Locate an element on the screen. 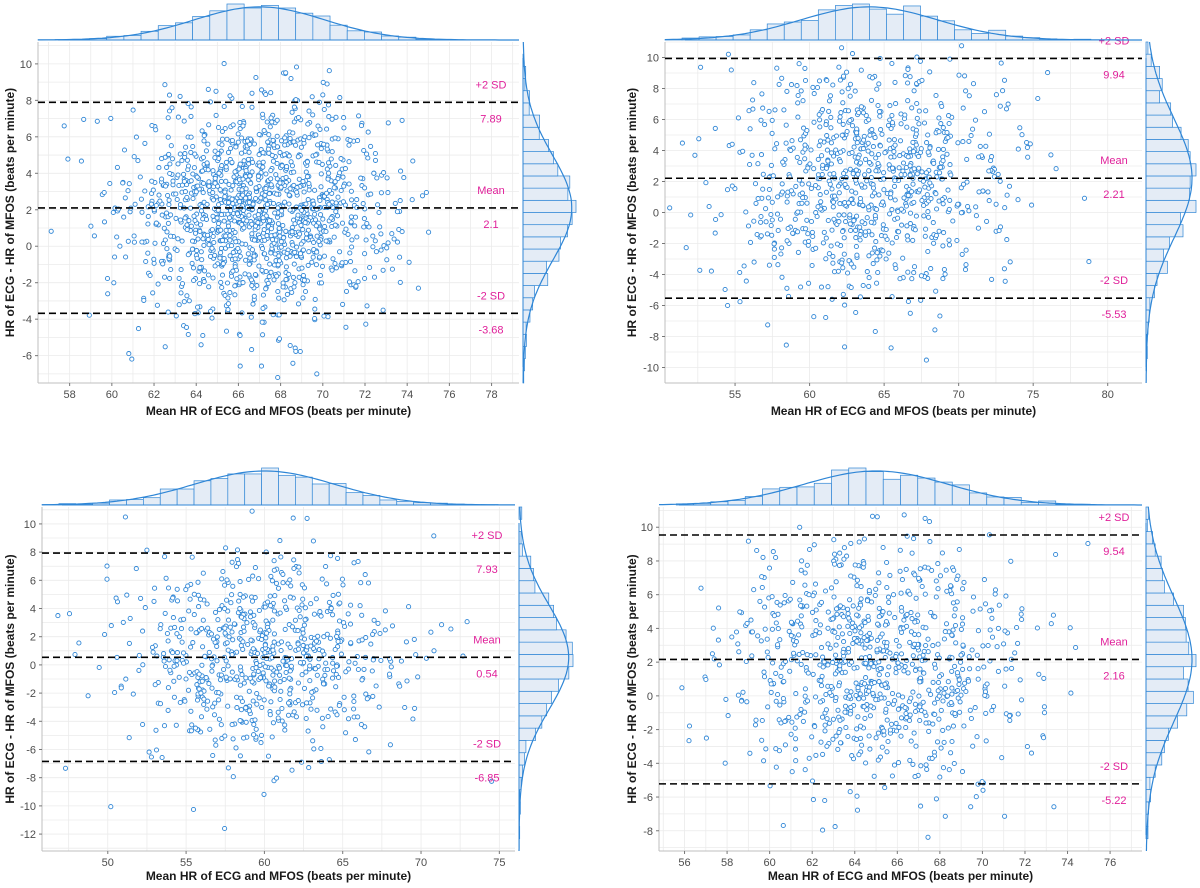 Image resolution: width=1200 pixels, height=888 pixels. x-tick-label: 78 is located at coordinates (491, 395).